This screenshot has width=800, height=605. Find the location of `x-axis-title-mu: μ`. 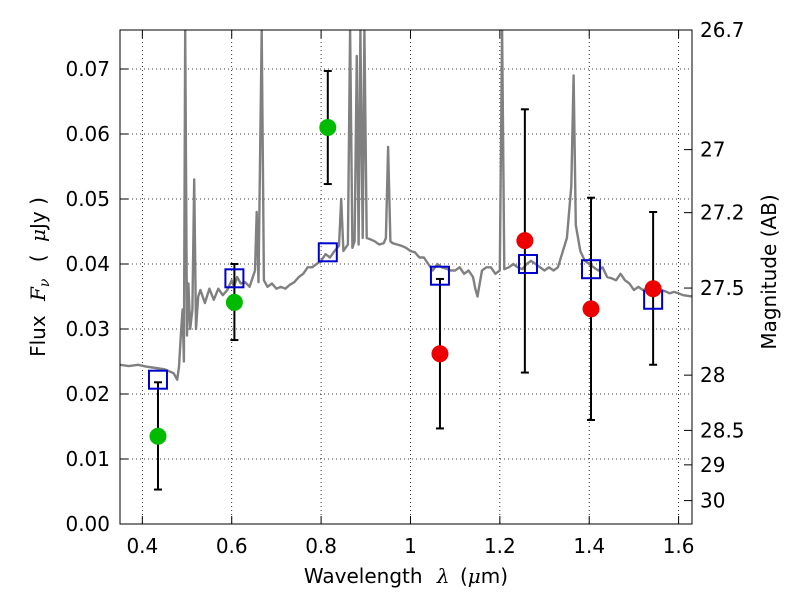

x-axis-title-mu: μ is located at coordinates (474, 576).